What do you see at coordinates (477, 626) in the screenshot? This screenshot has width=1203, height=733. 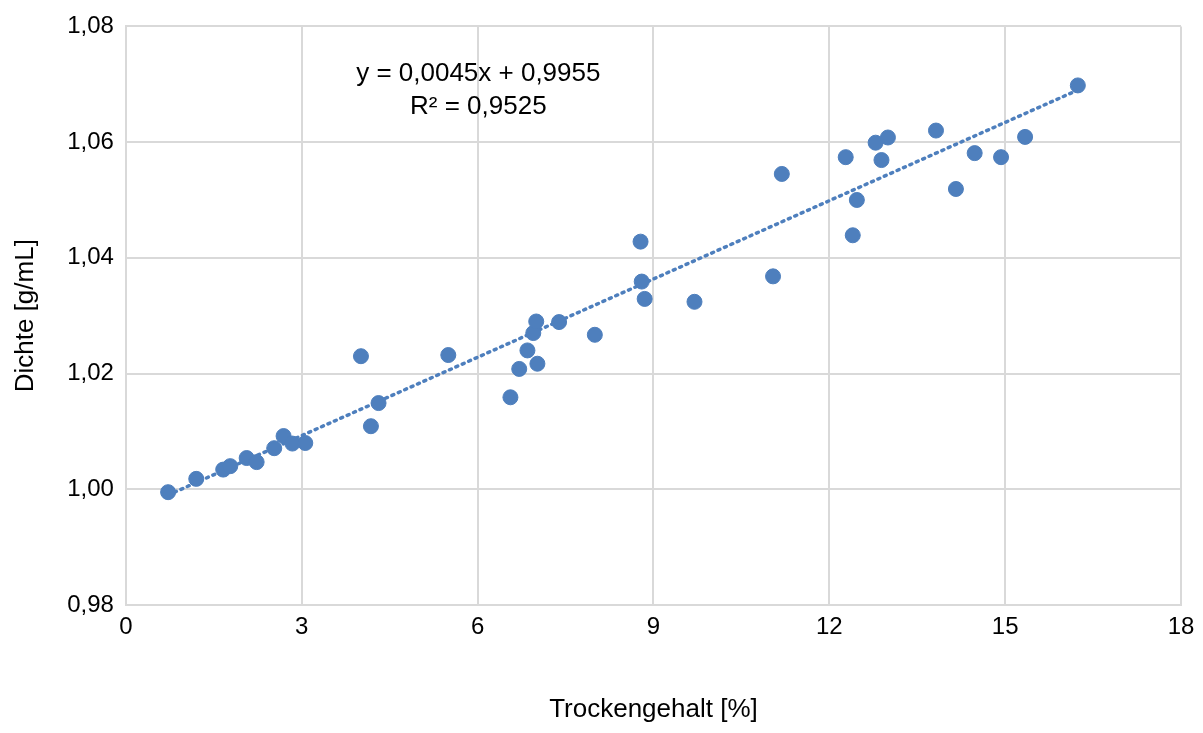 I see `x-tick-label: 6` at bounding box center [477, 626].